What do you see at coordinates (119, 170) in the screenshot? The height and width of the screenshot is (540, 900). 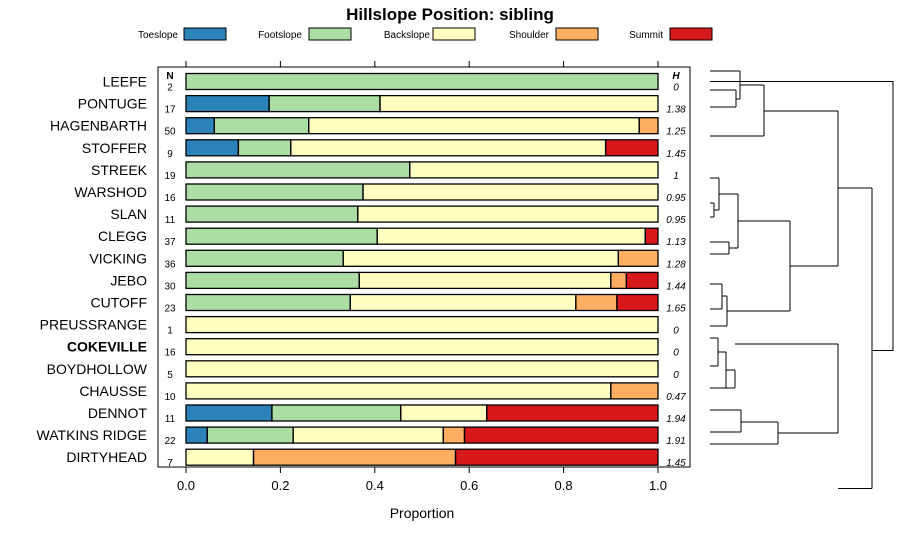 I see `category-label-streek: STREEK` at bounding box center [119, 170].